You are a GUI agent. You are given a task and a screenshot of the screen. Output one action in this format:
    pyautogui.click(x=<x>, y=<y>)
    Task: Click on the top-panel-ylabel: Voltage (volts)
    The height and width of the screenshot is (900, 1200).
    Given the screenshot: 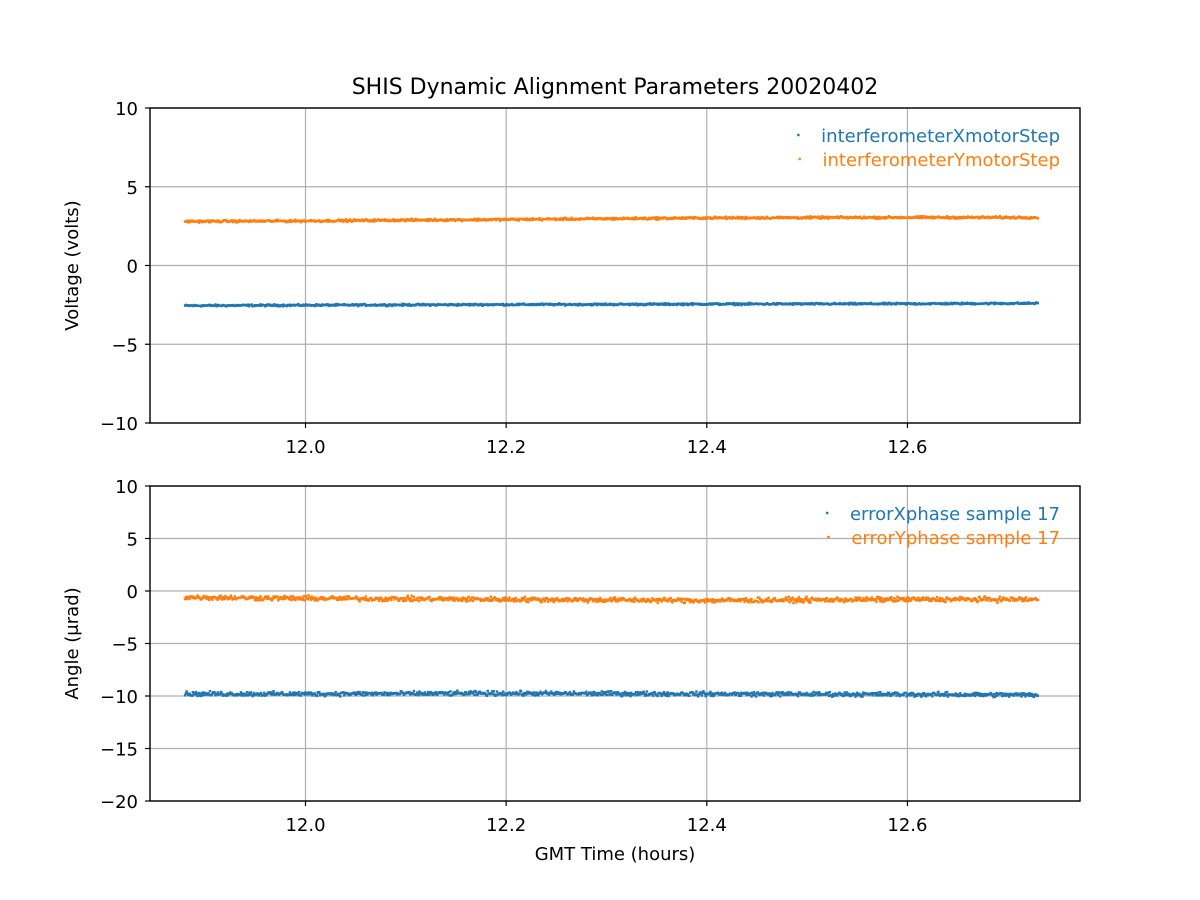 What is the action you would take?
    pyautogui.click(x=72, y=265)
    